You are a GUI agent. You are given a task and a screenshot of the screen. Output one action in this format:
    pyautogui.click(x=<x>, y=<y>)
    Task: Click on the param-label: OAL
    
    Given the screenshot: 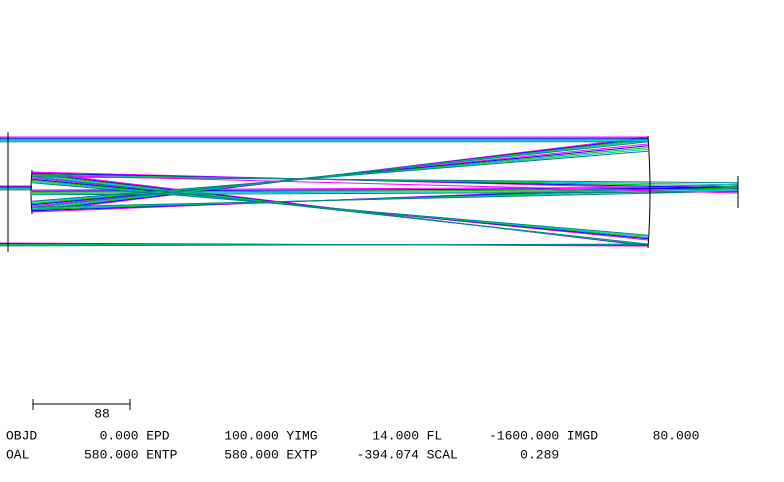 What is the action you would take?
    pyautogui.click(x=17, y=454)
    